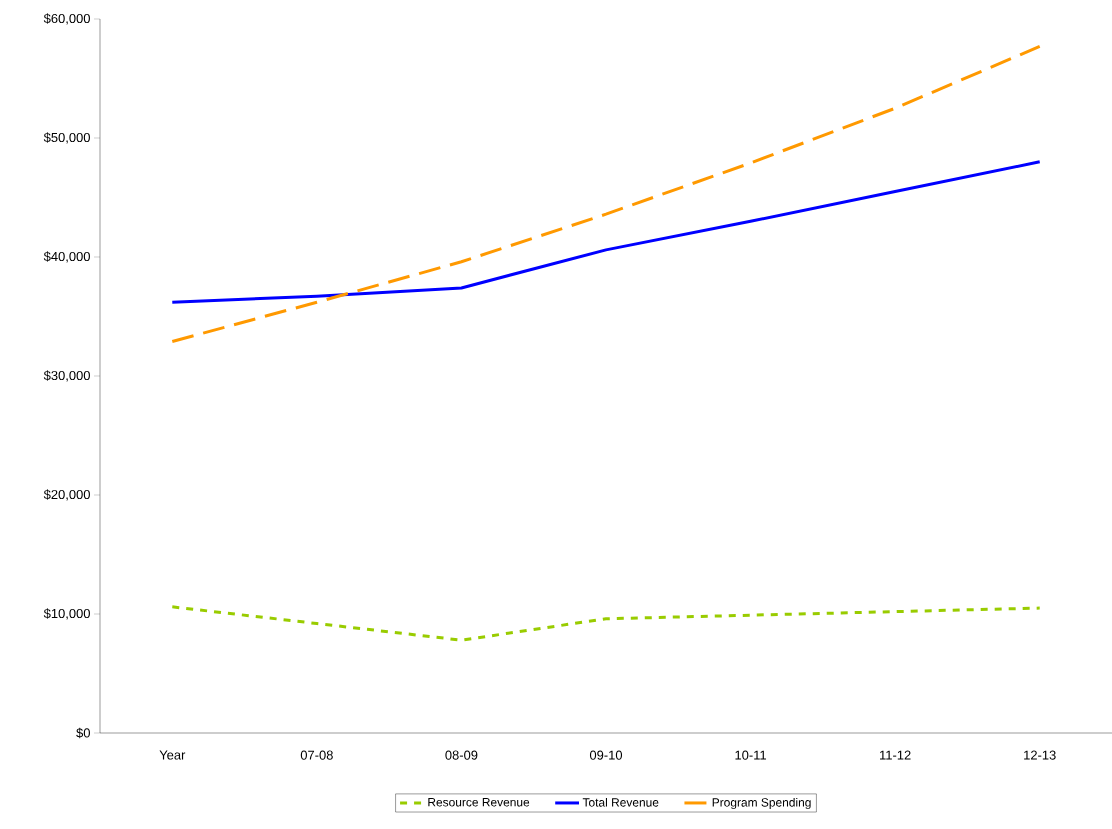  I want to click on y-tick-label: $40,000, so click(66, 257).